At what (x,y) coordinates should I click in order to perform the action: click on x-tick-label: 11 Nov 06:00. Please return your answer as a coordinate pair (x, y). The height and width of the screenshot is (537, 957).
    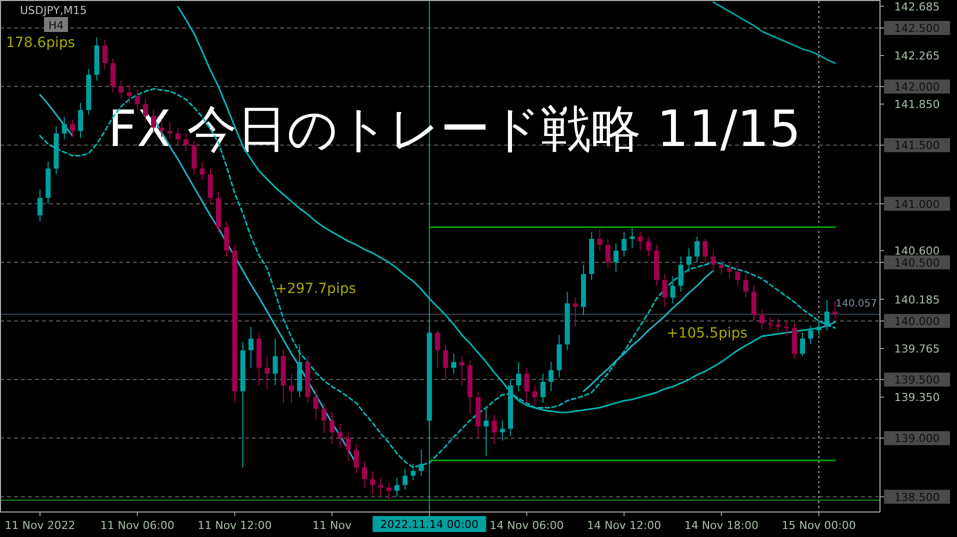
    Looking at the image, I should click on (137, 525).